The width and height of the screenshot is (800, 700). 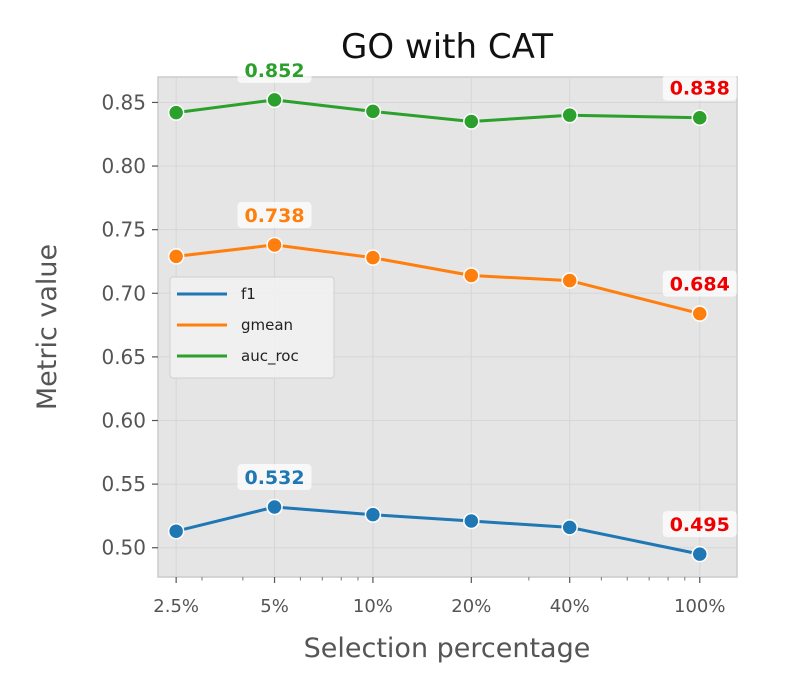 I want to click on x-tick-label: 40%, so click(x=570, y=606).